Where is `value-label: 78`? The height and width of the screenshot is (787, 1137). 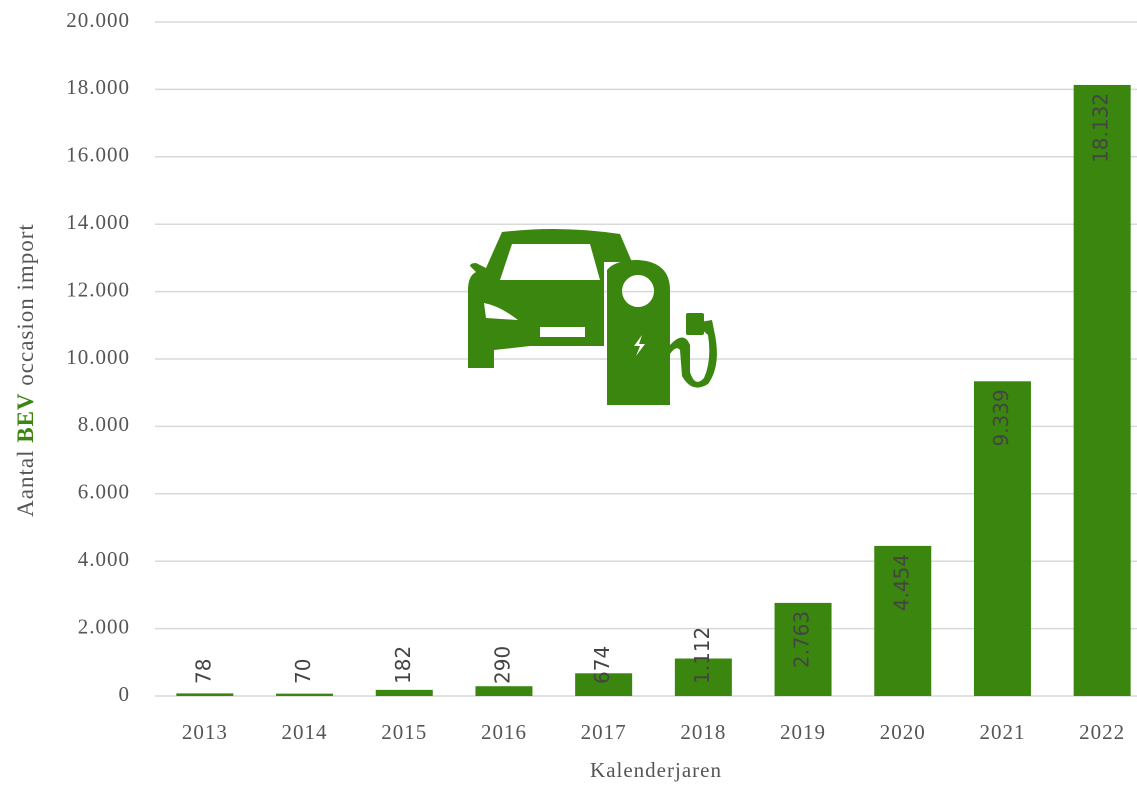
value-label: 78 is located at coordinates (203, 671).